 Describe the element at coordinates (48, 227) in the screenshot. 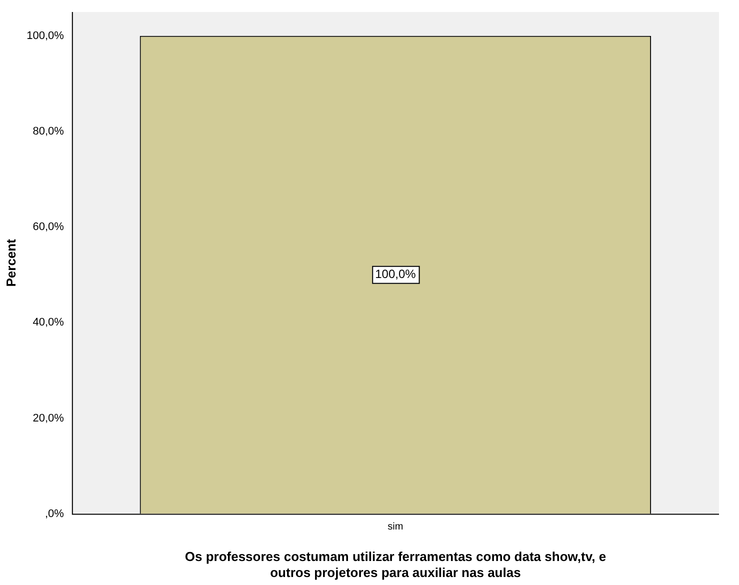

I see `y-tick-label: 60,0%` at that location.